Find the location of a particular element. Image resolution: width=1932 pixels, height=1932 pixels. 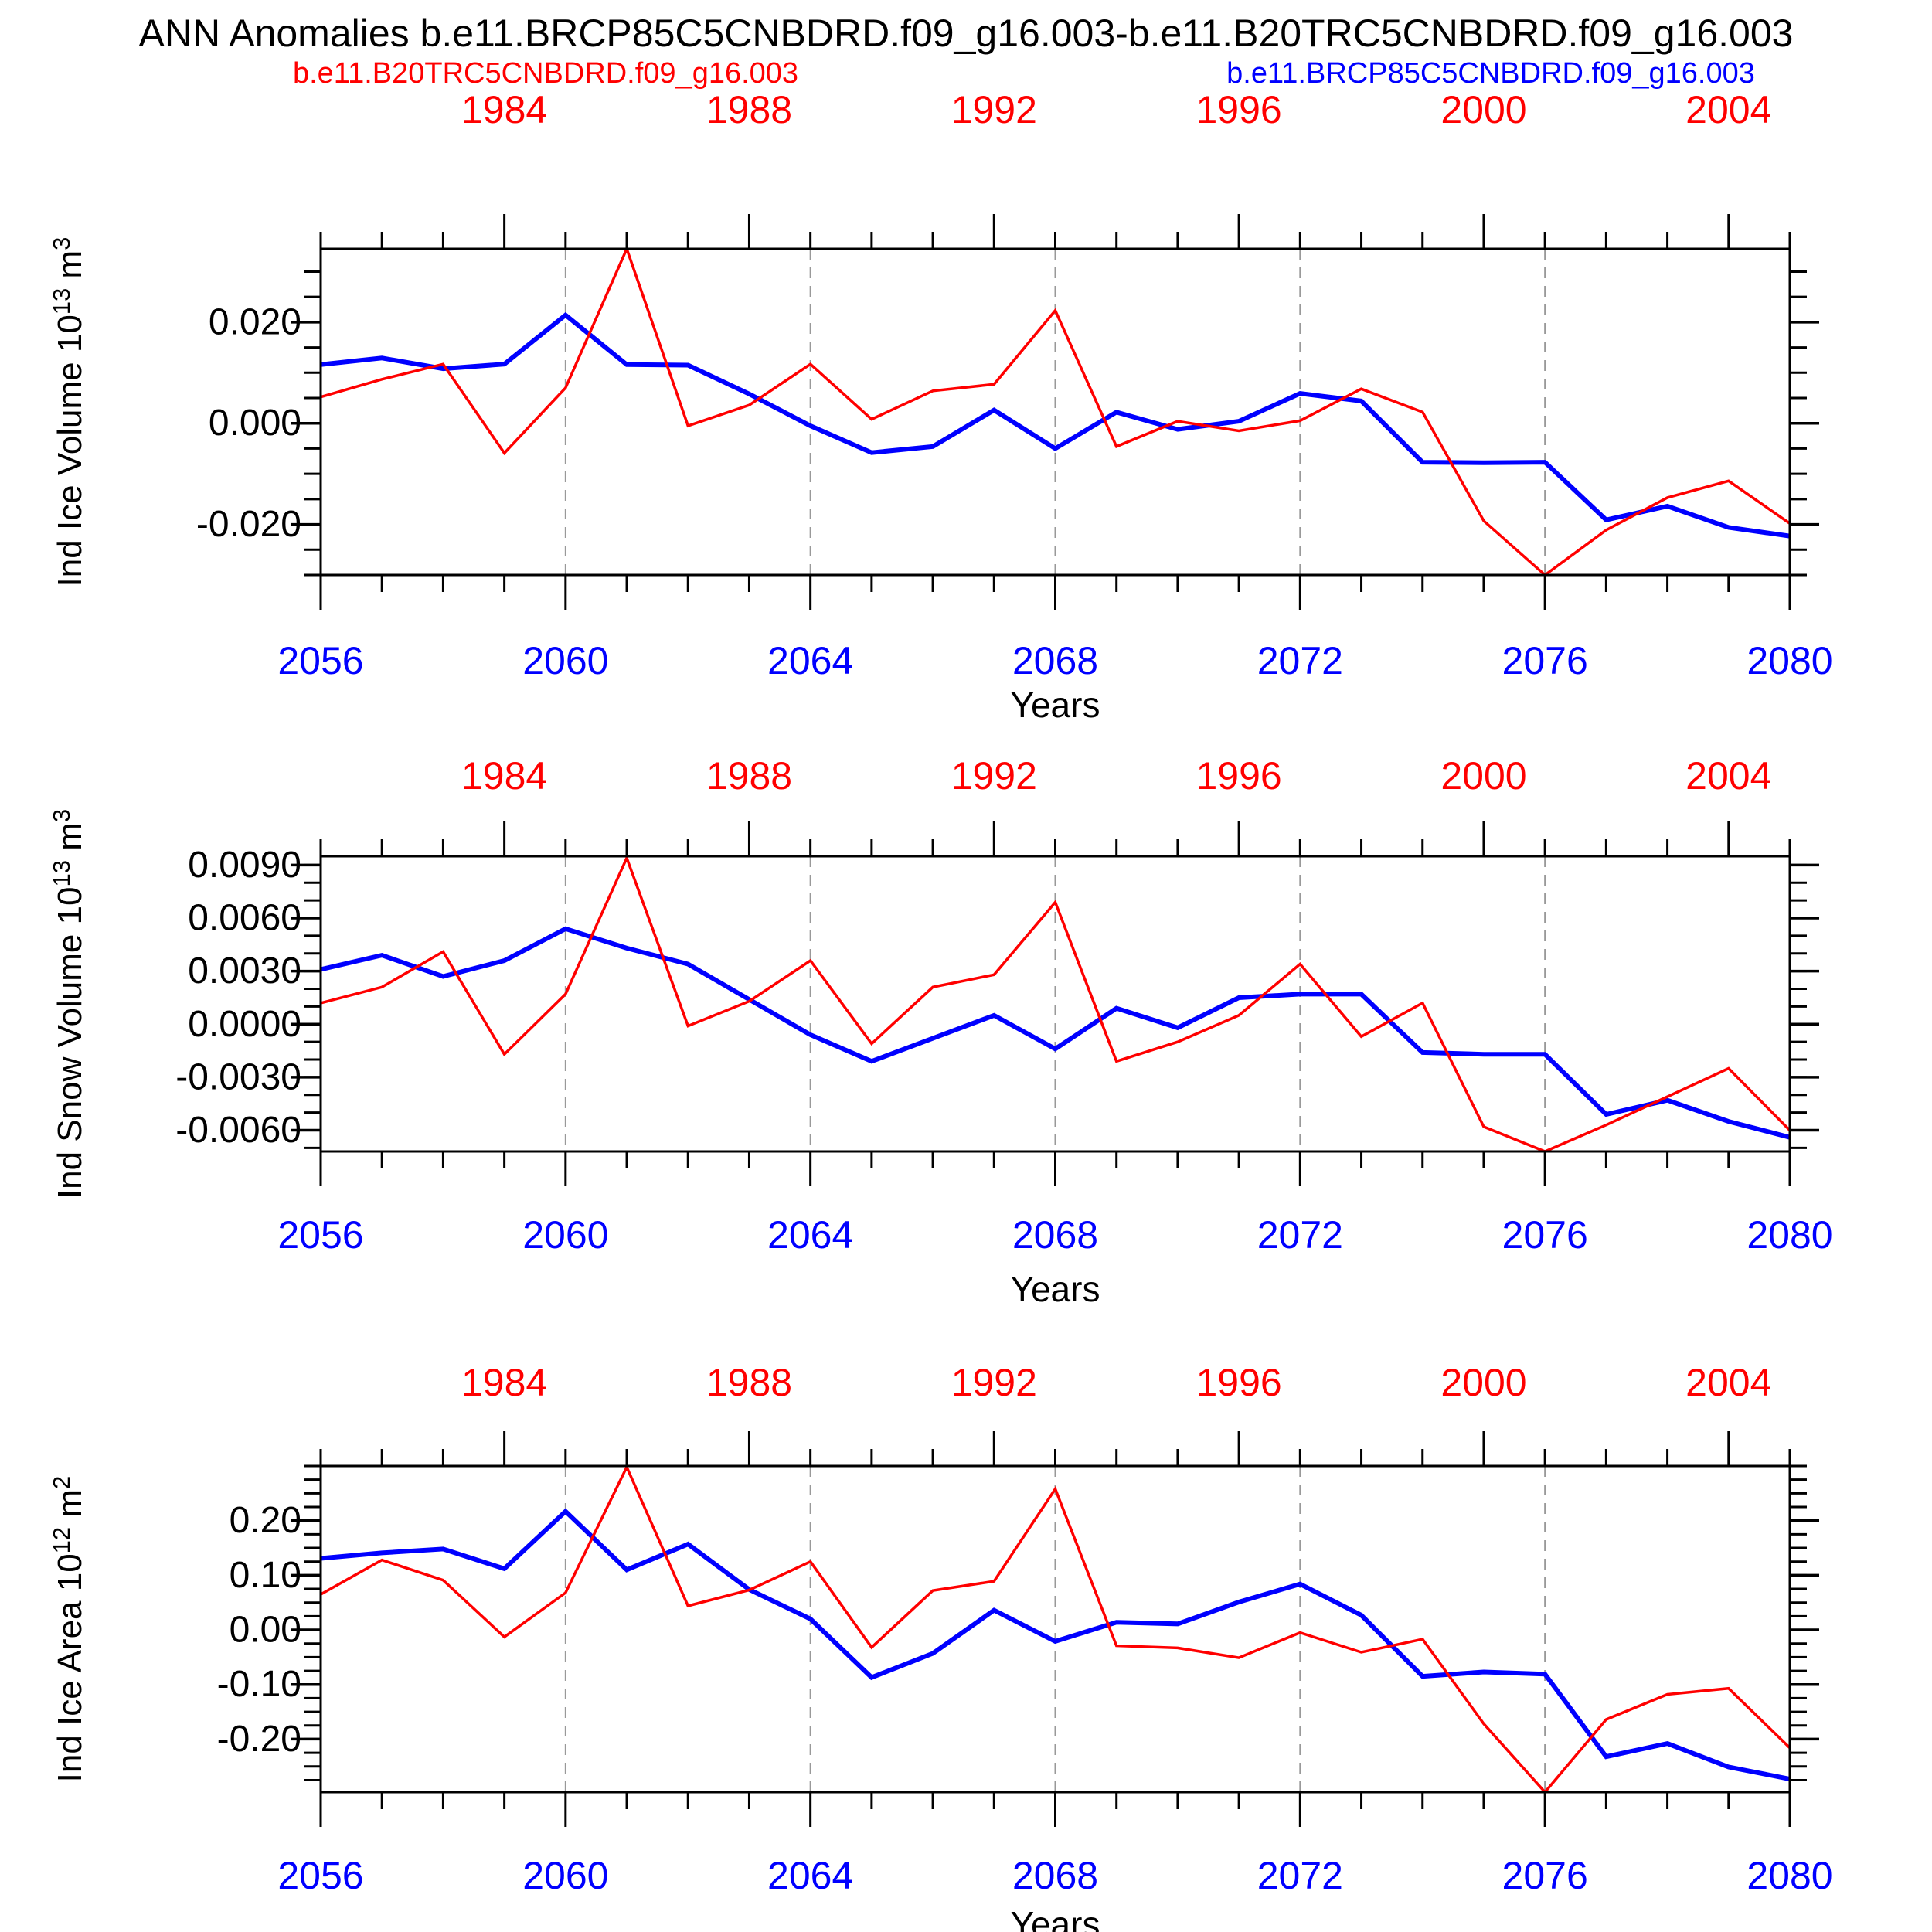

y-tick-label: 0.10 is located at coordinates (266, 1575).